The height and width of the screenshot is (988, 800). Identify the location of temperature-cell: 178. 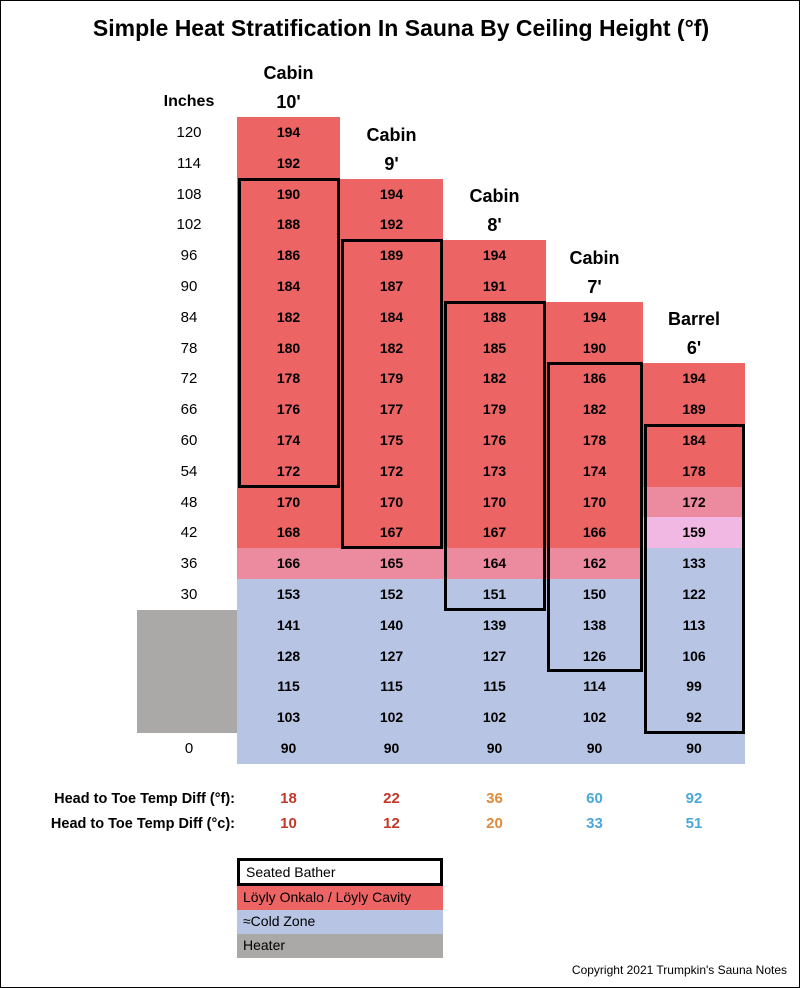
(288, 379).